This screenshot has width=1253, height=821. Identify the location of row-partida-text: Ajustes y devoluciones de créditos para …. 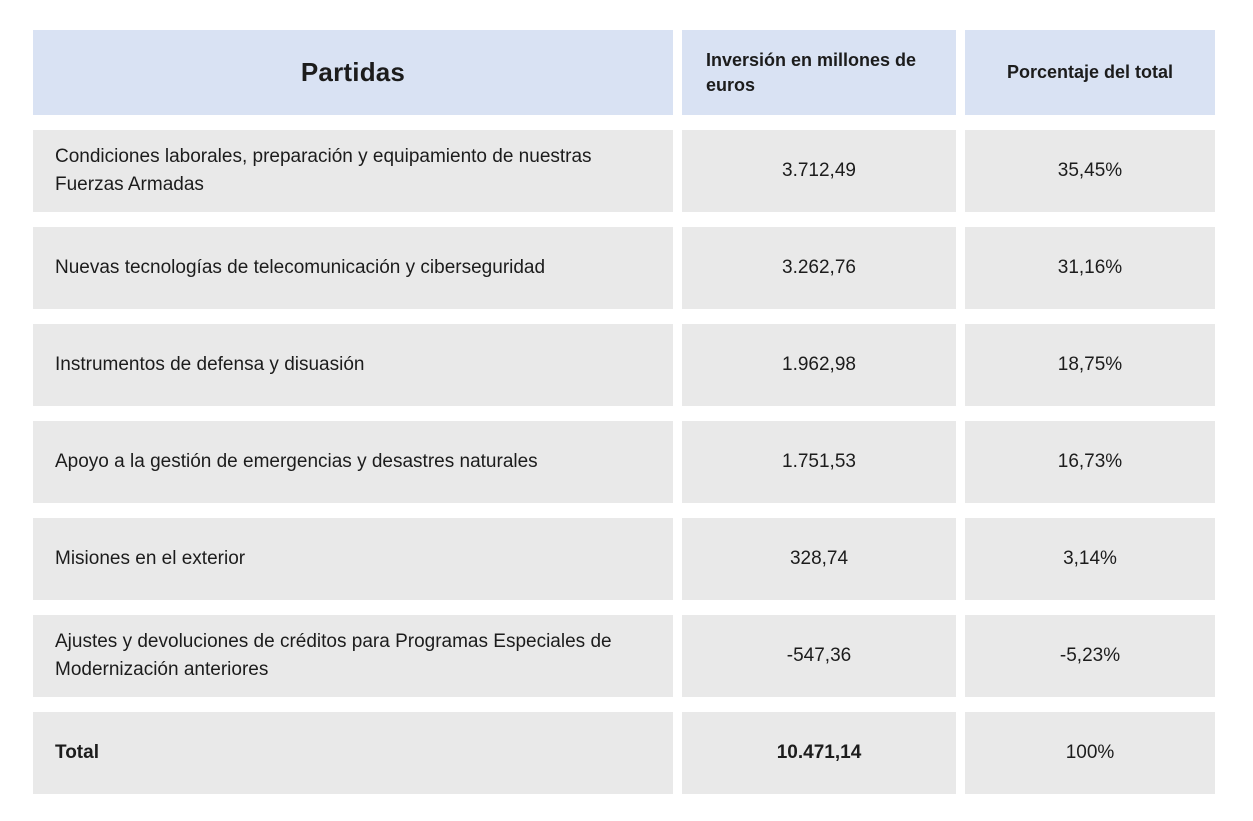
(333, 655).